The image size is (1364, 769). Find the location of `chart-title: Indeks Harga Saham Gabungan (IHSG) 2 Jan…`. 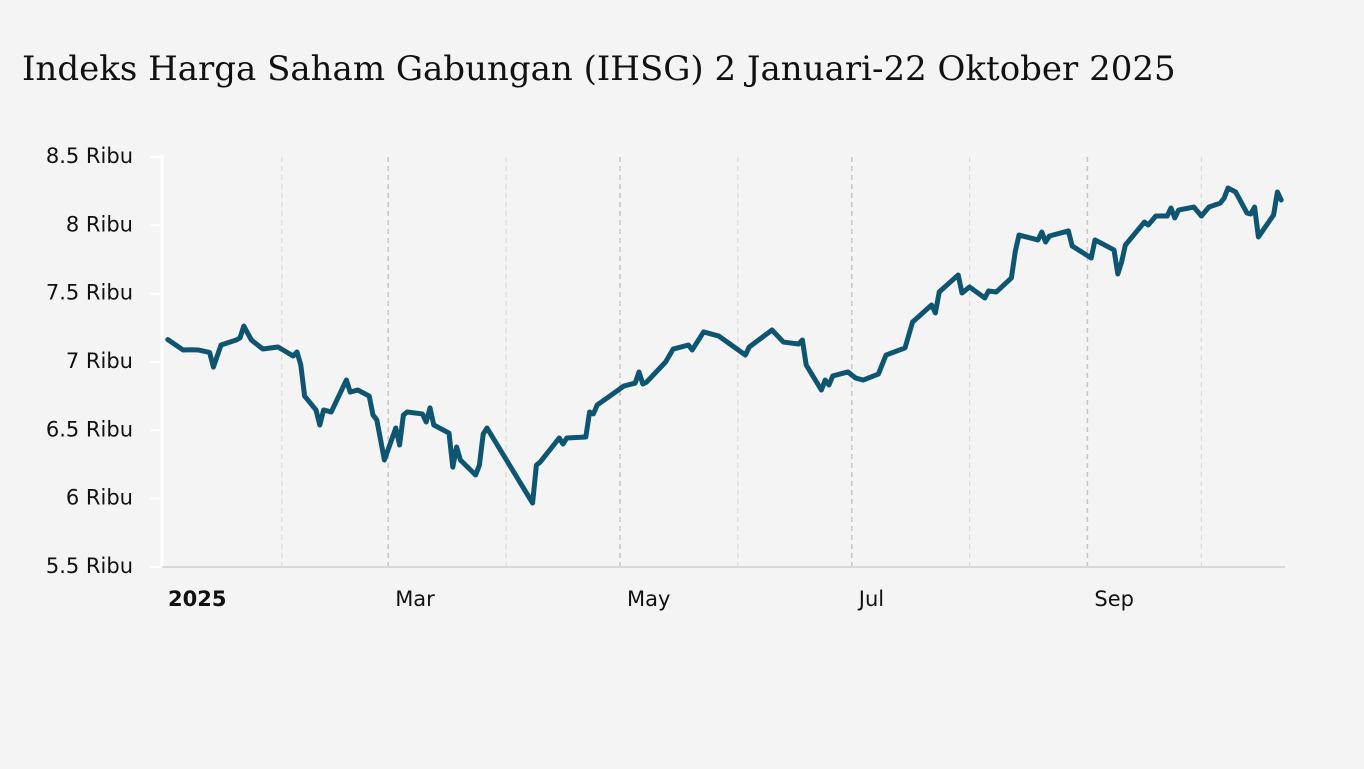

chart-title: Indeks Harga Saham Gabungan (IHSG) 2 Jan… is located at coordinates (599, 69).